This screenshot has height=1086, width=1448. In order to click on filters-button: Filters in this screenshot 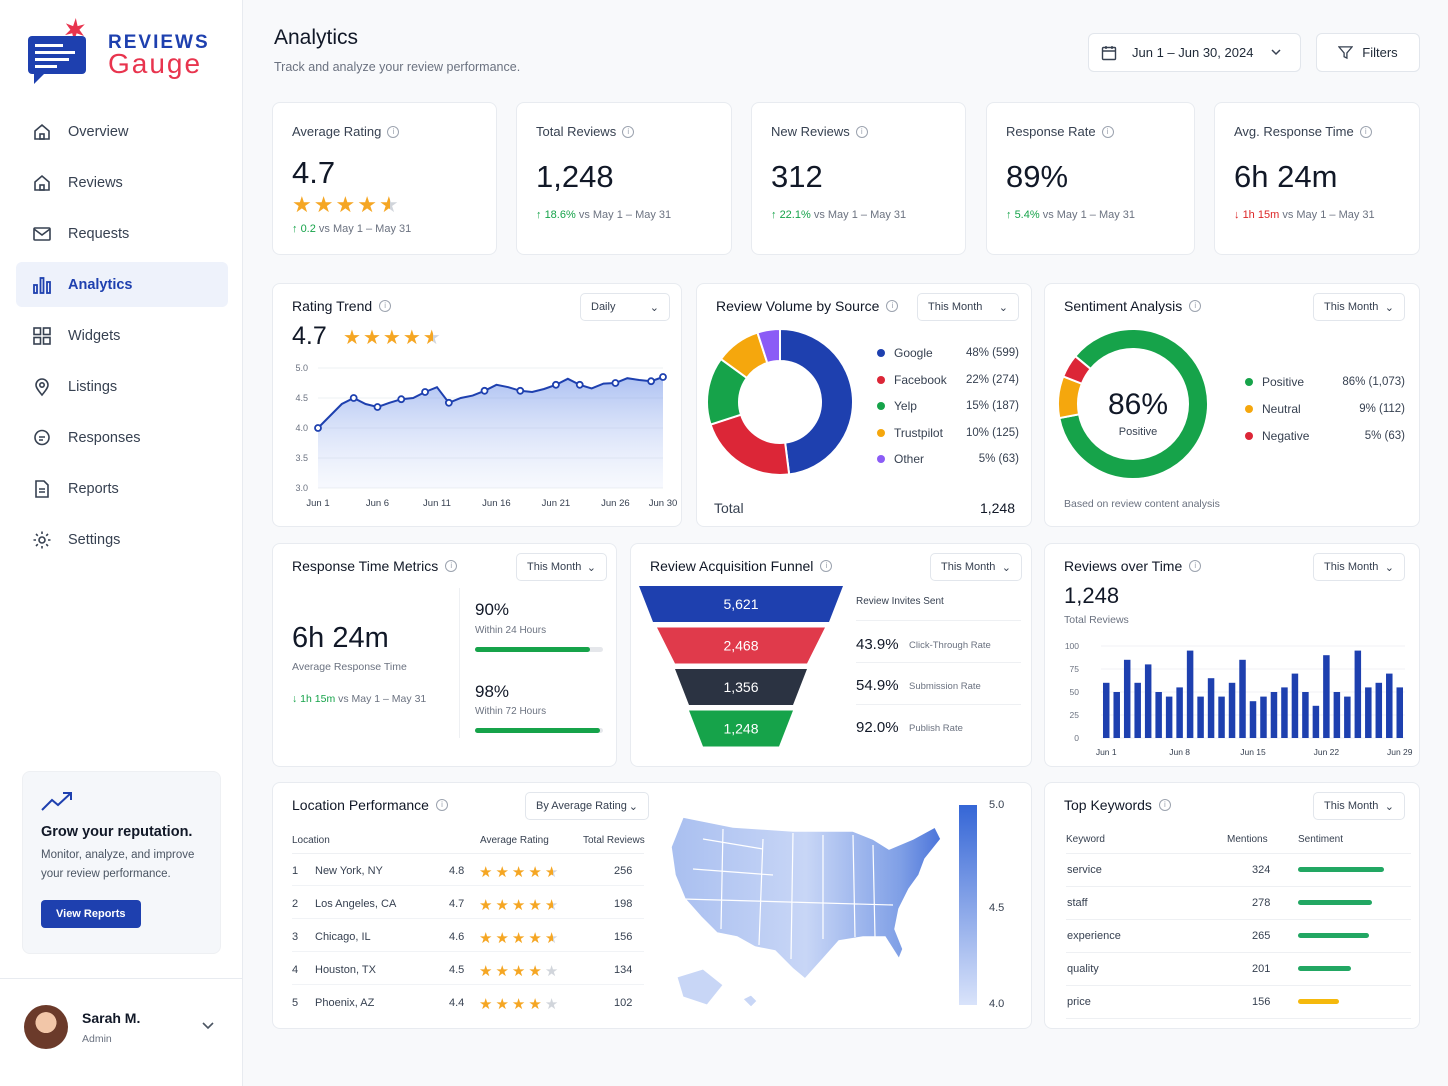, I will do `click(1368, 52)`.